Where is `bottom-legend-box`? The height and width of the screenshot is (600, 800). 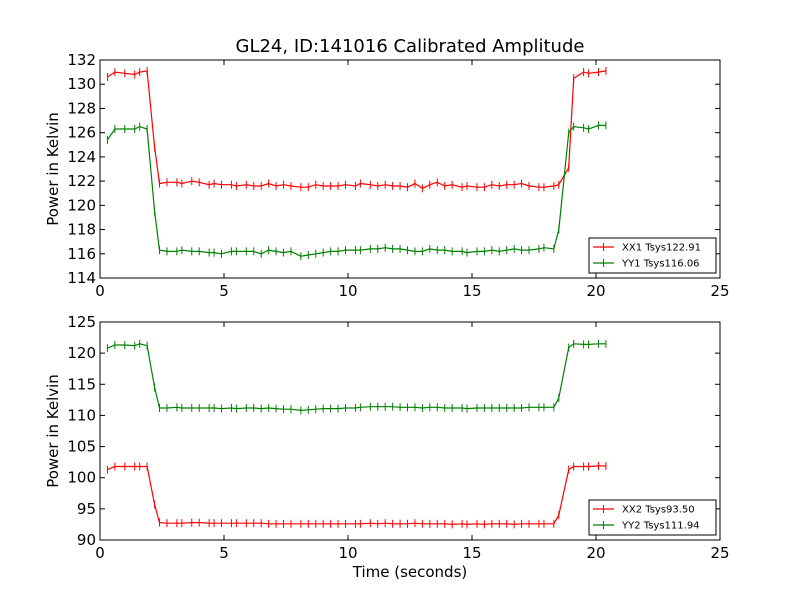
bottom-legend-box is located at coordinates (652, 517).